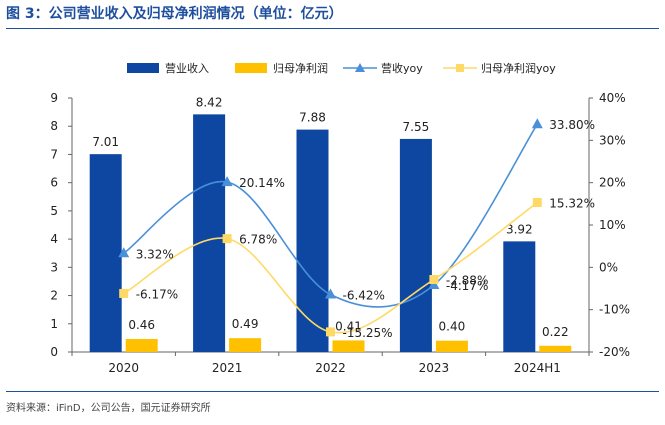  What do you see at coordinates (157, 294) in the screenshot?
I see `profit-yoy-label: -6.17%` at bounding box center [157, 294].